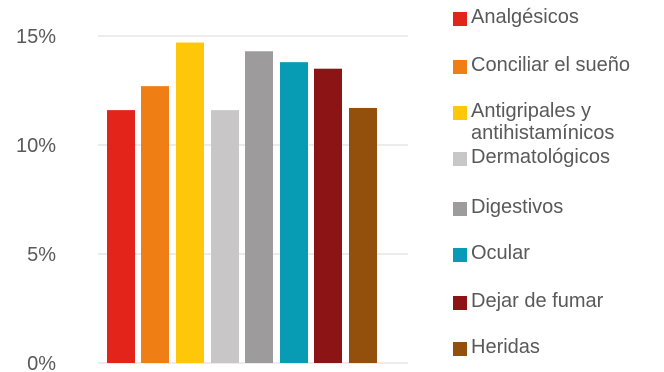 The height and width of the screenshot is (372, 664). What do you see at coordinates (505, 347) in the screenshot?
I see `legend-label: Heridas` at bounding box center [505, 347].